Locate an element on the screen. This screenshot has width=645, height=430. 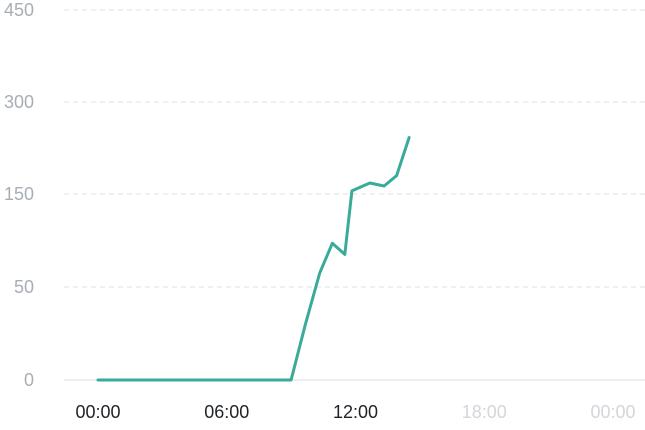
x-tick-label: 12:00 is located at coordinates (355, 412).